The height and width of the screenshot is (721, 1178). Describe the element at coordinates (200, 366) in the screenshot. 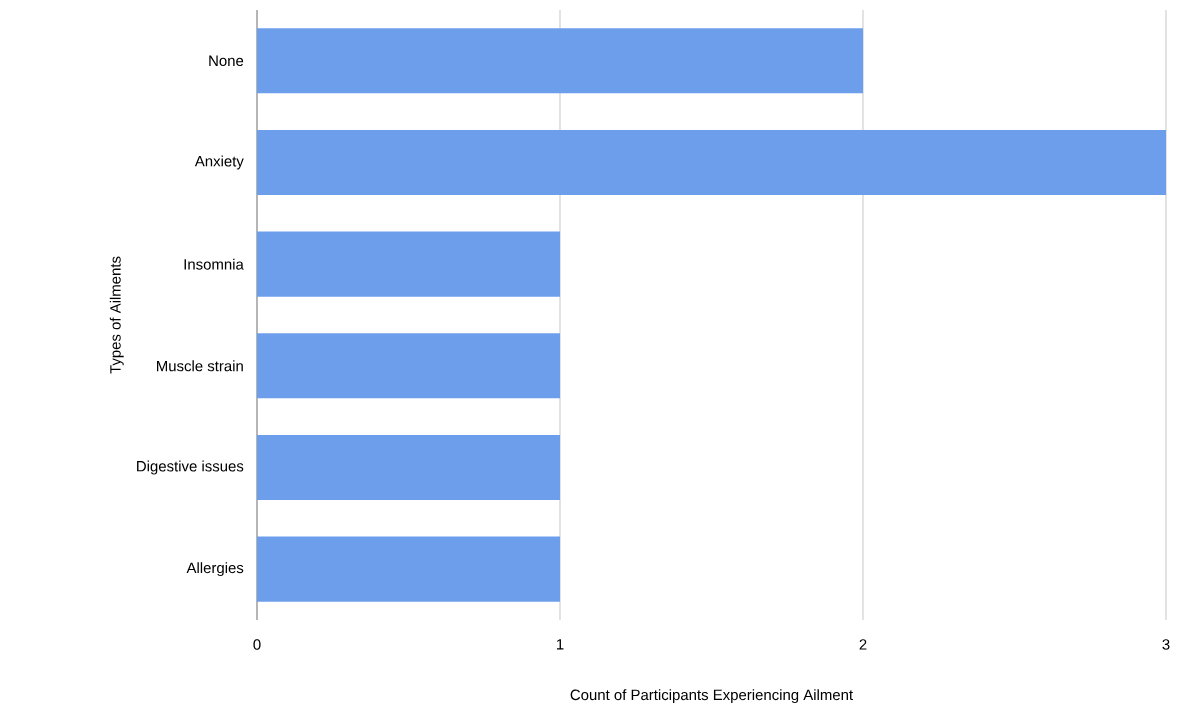

I see `y-tick-label: Muscle strain` at that location.